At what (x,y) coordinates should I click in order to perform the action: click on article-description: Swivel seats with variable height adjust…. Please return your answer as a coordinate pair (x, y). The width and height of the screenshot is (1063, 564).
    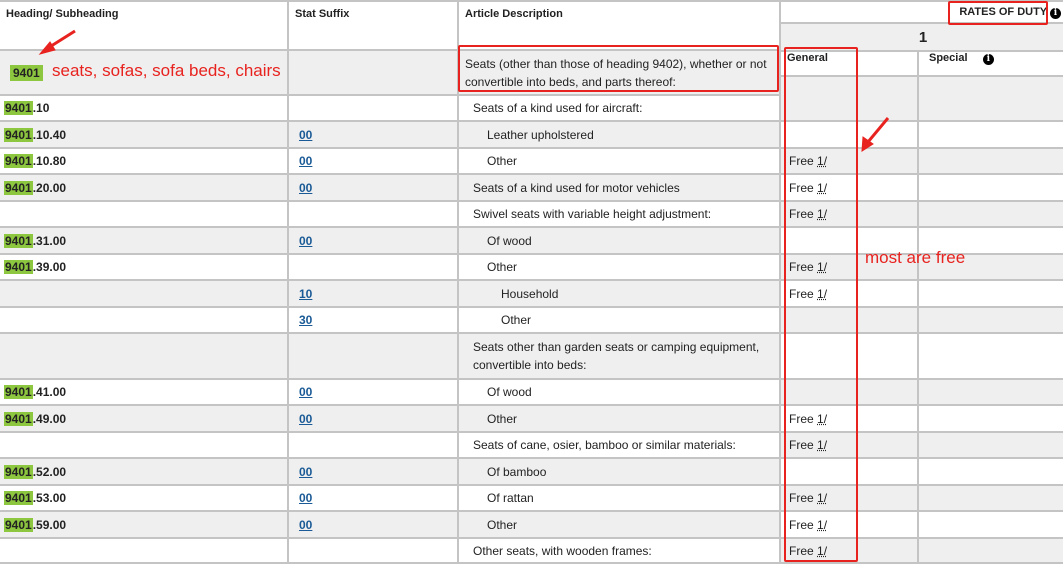
    Looking at the image, I should click on (619, 214).